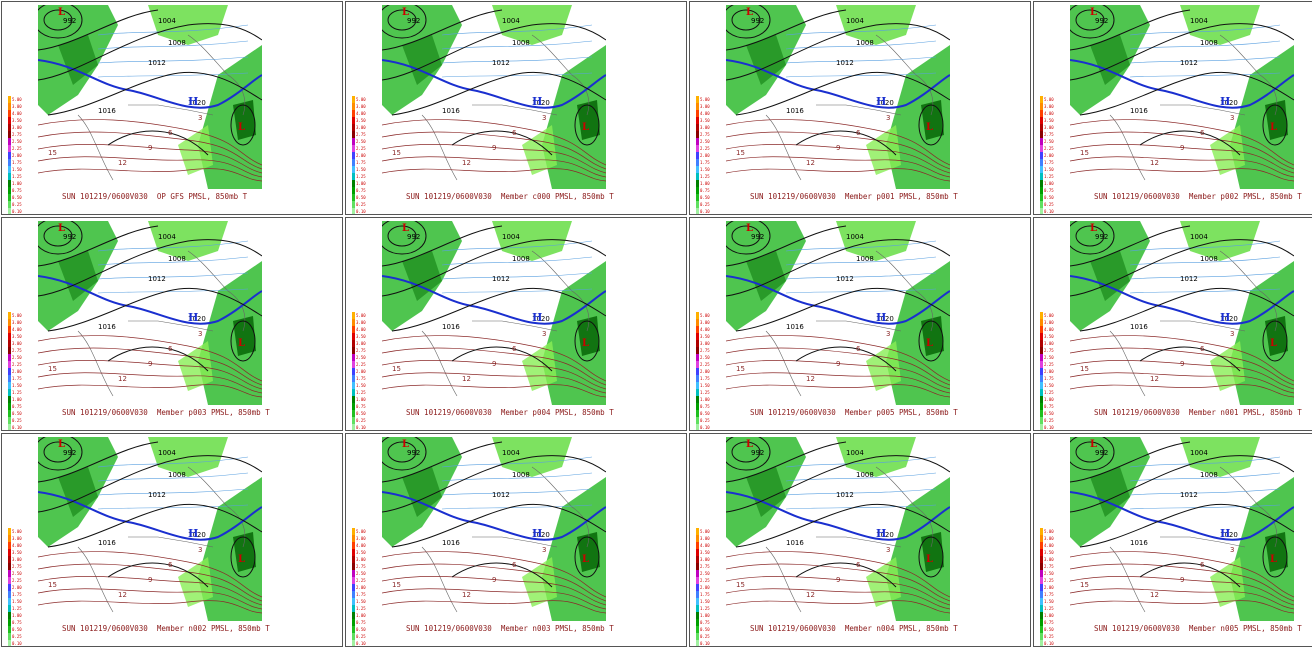 The width and height of the screenshot is (1312, 656). What do you see at coordinates (544, 334) in the screenshot?
I see `temp-label: 3` at bounding box center [544, 334].